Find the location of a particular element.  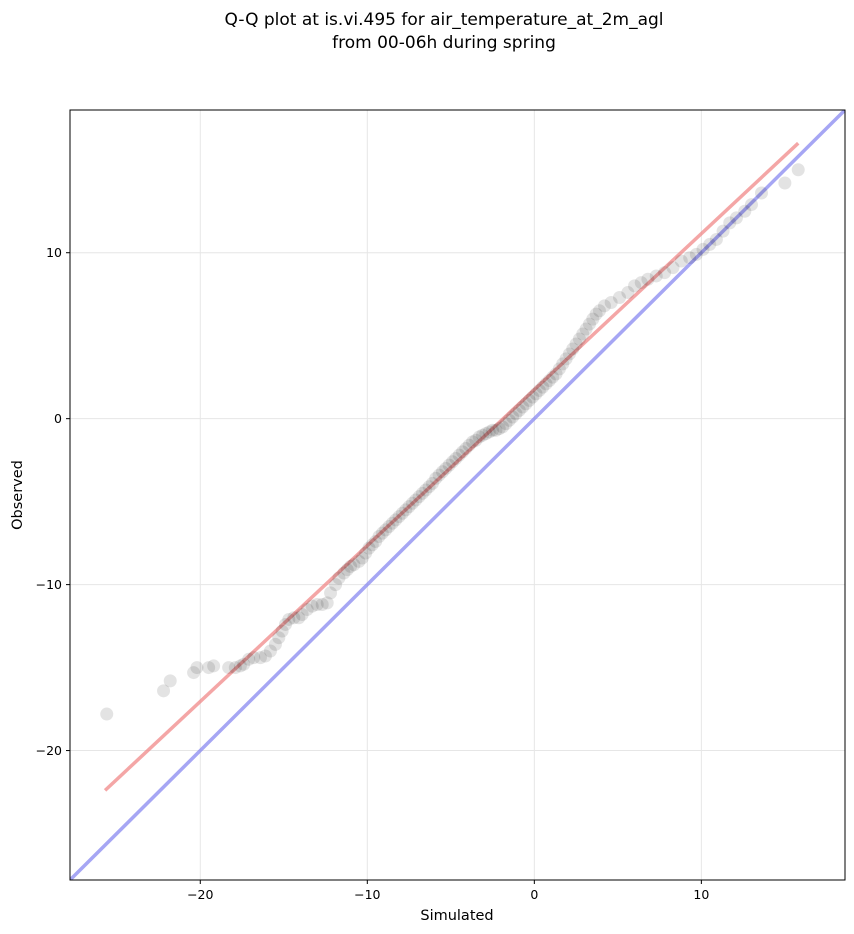

x-tick-label: 0 is located at coordinates (534, 894).